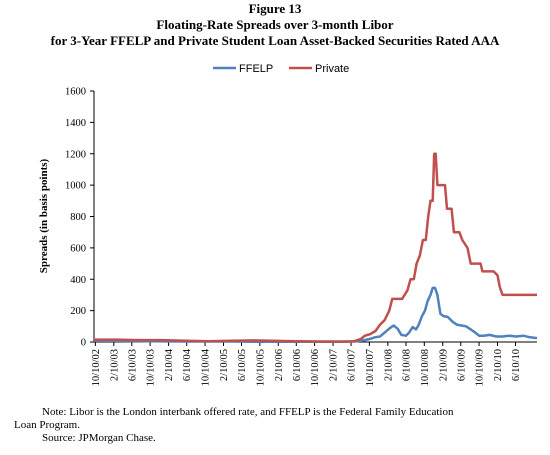  I want to click on x-tick-label: 6/10/05, so click(242, 365).